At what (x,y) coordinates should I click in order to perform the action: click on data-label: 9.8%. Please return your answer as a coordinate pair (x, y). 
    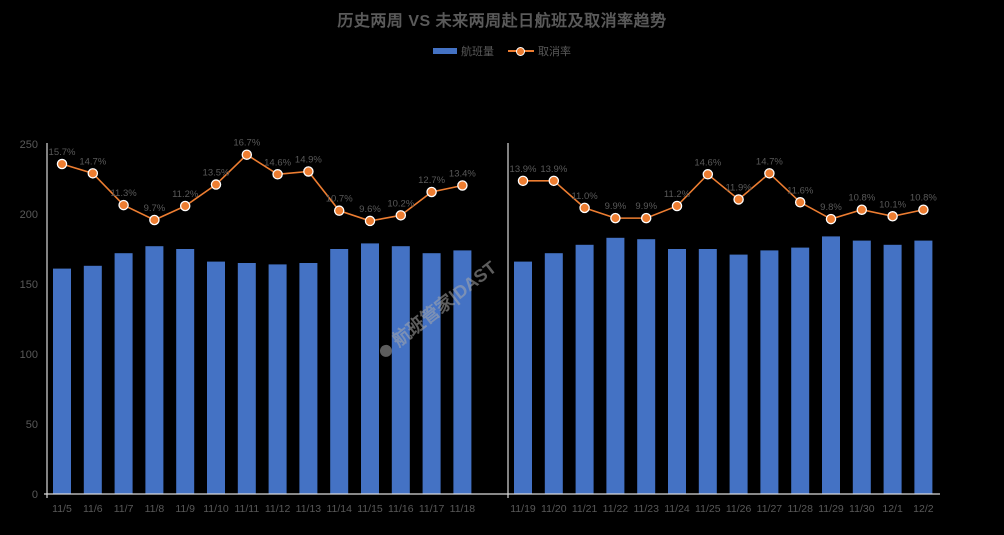
    Looking at the image, I should click on (831, 207).